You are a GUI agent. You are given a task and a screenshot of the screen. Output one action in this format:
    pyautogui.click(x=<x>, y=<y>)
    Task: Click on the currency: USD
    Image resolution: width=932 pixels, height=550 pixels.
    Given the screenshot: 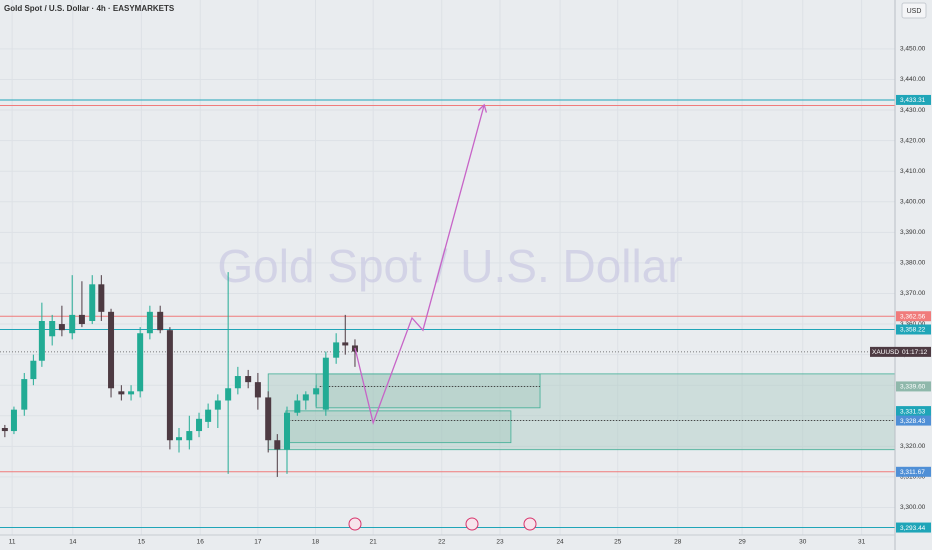 What is the action you would take?
    pyautogui.click(x=914, y=11)
    